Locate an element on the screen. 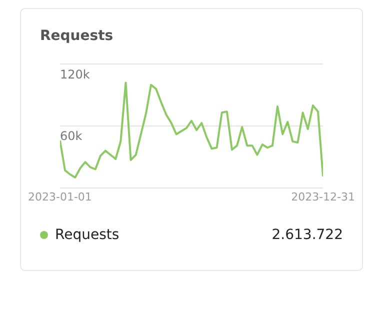  x-tick-label: 2023-01-01 is located at coordinates (60, 197).